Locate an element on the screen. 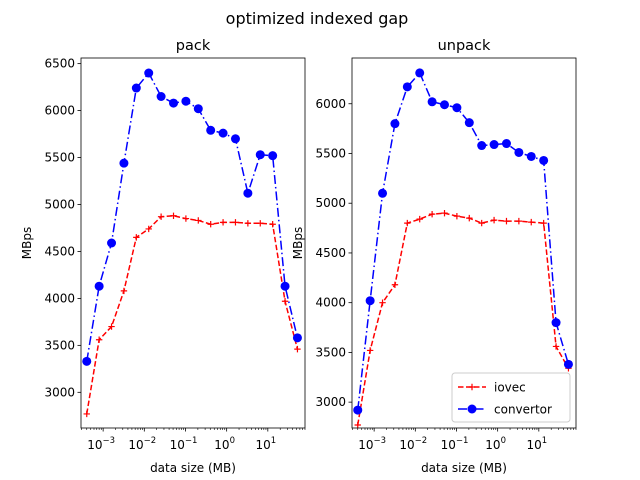  legend-marker-convertor is located at coordinates (472, 409).